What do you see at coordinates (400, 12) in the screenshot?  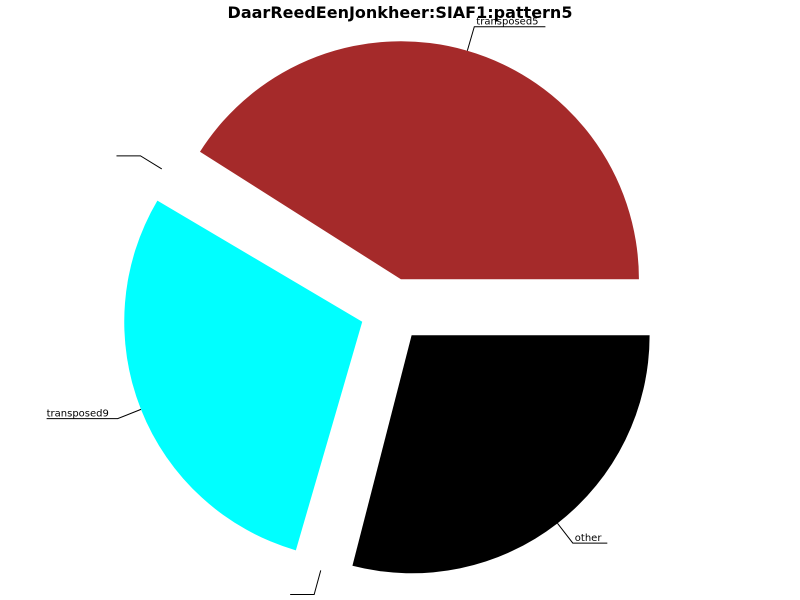 I see `chart-title: DaarReedEenJonkheer:SIAF1:pattern5` at bounding box center [400, 12].